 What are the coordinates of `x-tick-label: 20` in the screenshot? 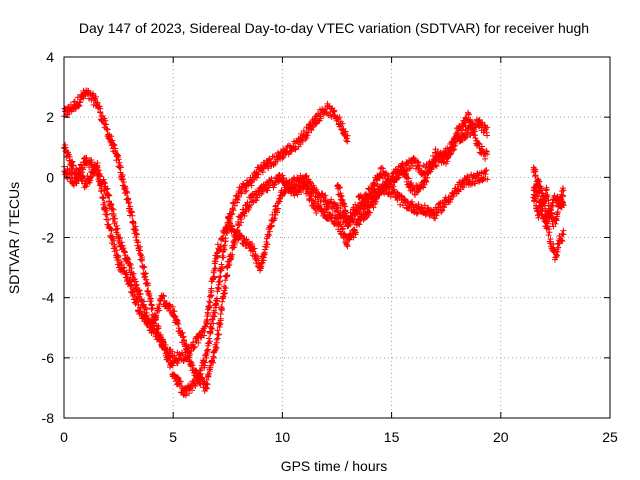 It's located at (501, 437).